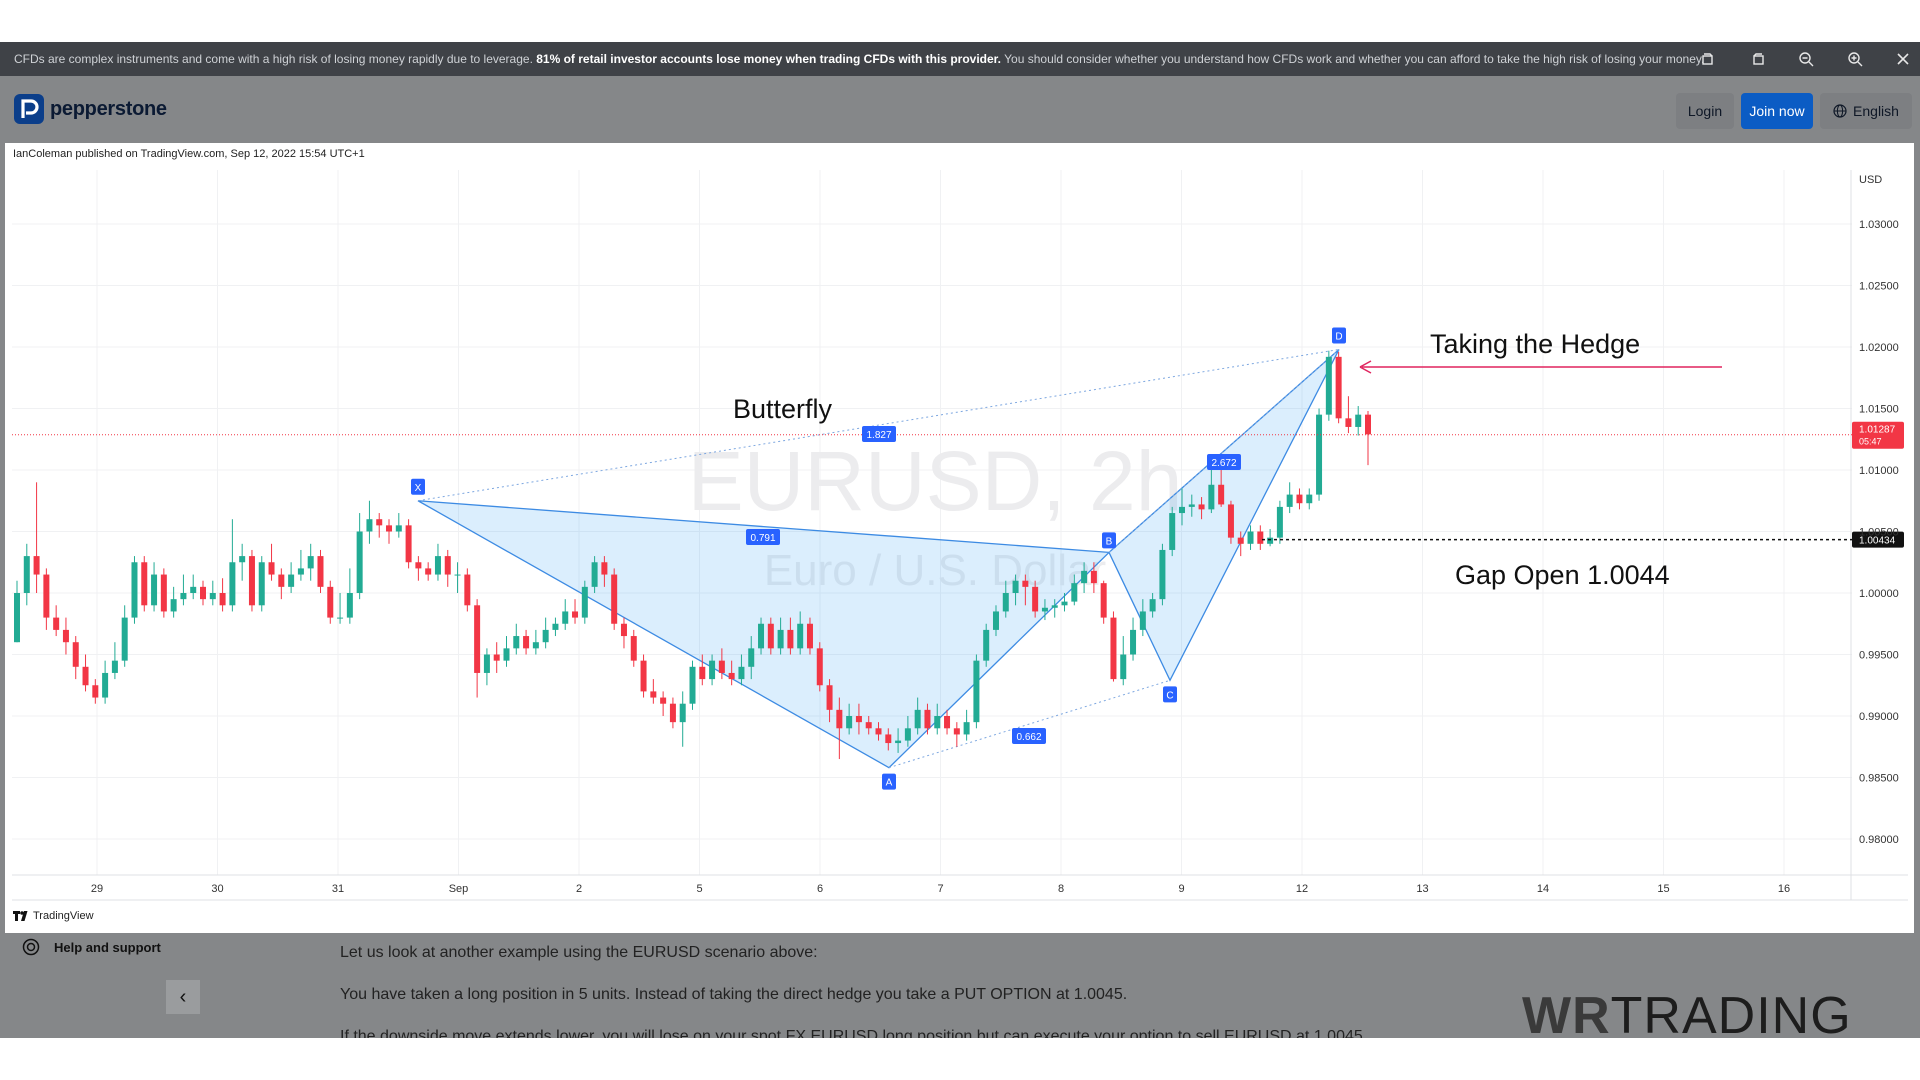  I want to click on pattern-bcd-triangle, so click(1224, 515).